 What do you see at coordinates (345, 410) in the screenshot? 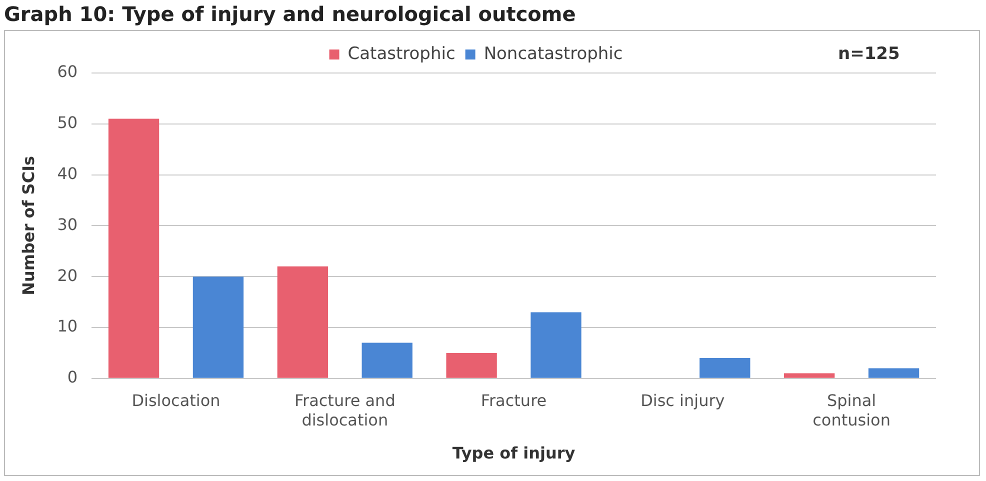
I see `x-tick-label: Fracture and dislocation` at bounding box center [345, 410].